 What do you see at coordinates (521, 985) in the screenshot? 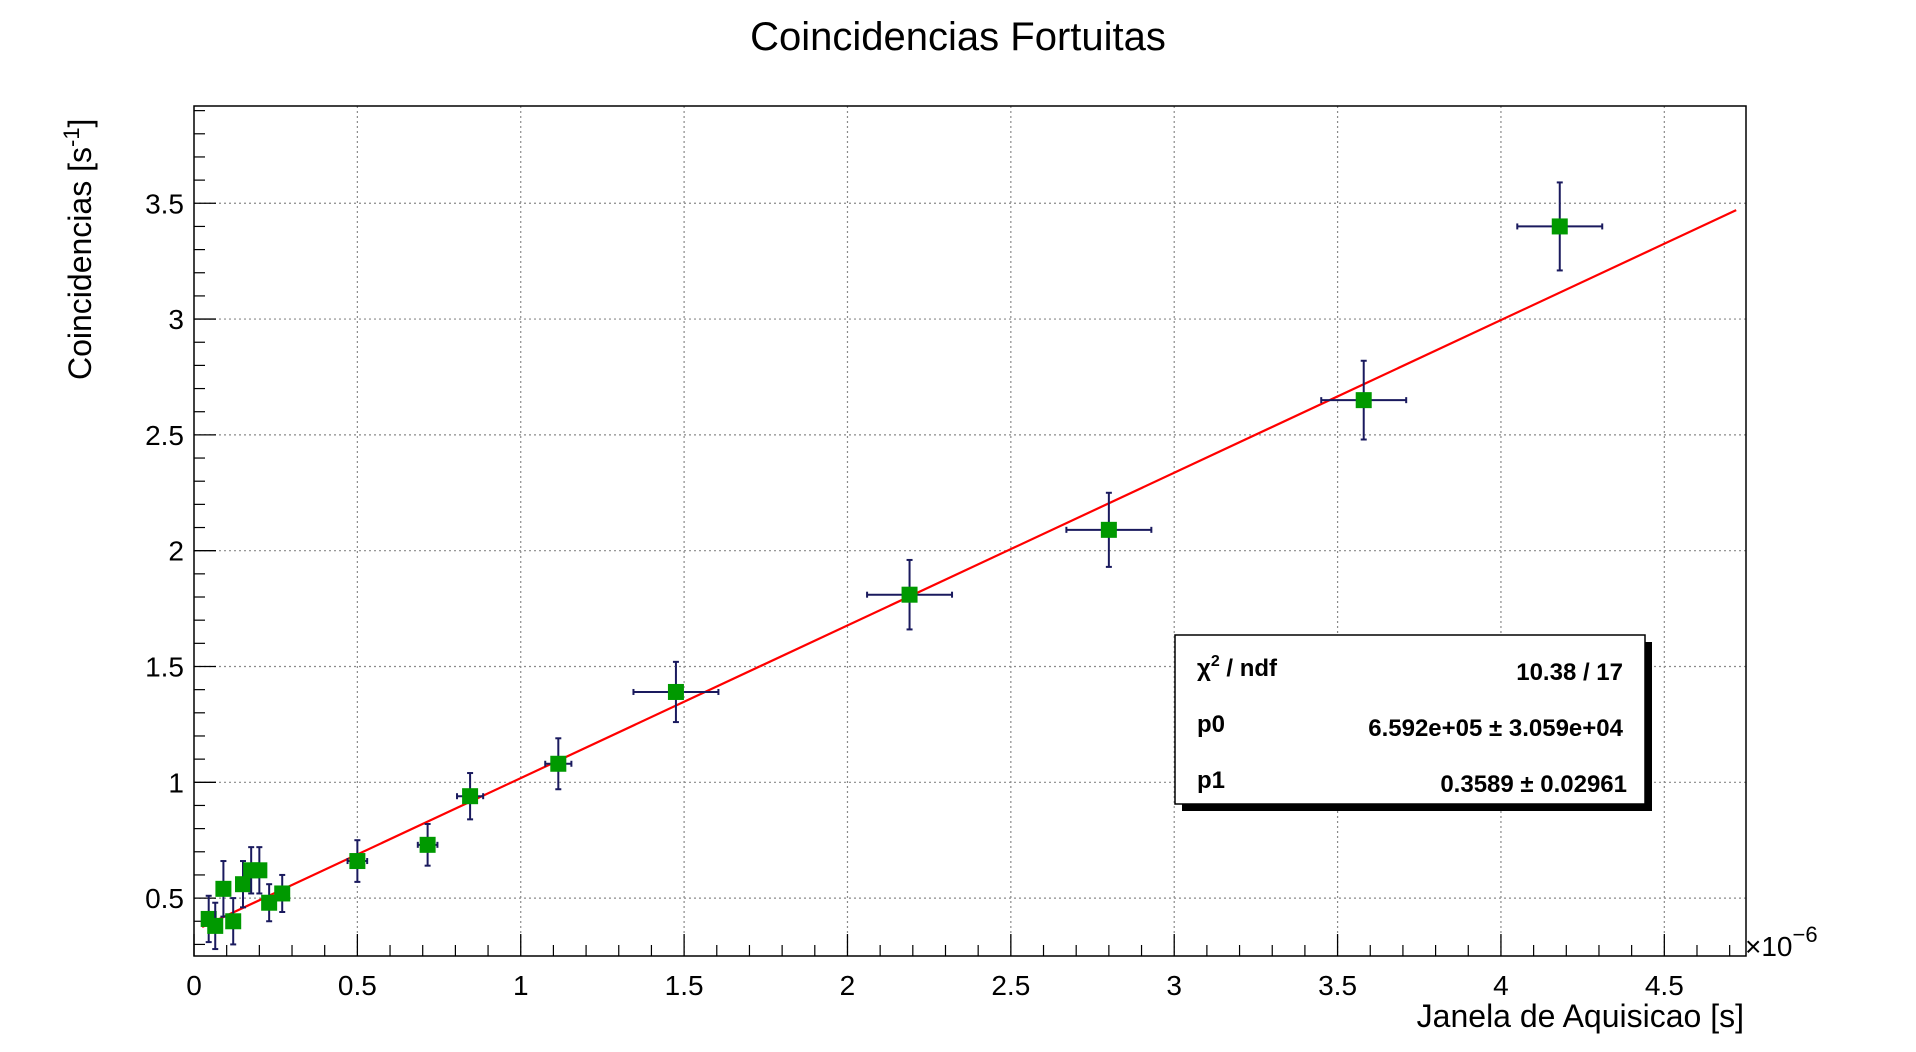
I see `x-tick-label: 1` at bounding box center [521, 985].